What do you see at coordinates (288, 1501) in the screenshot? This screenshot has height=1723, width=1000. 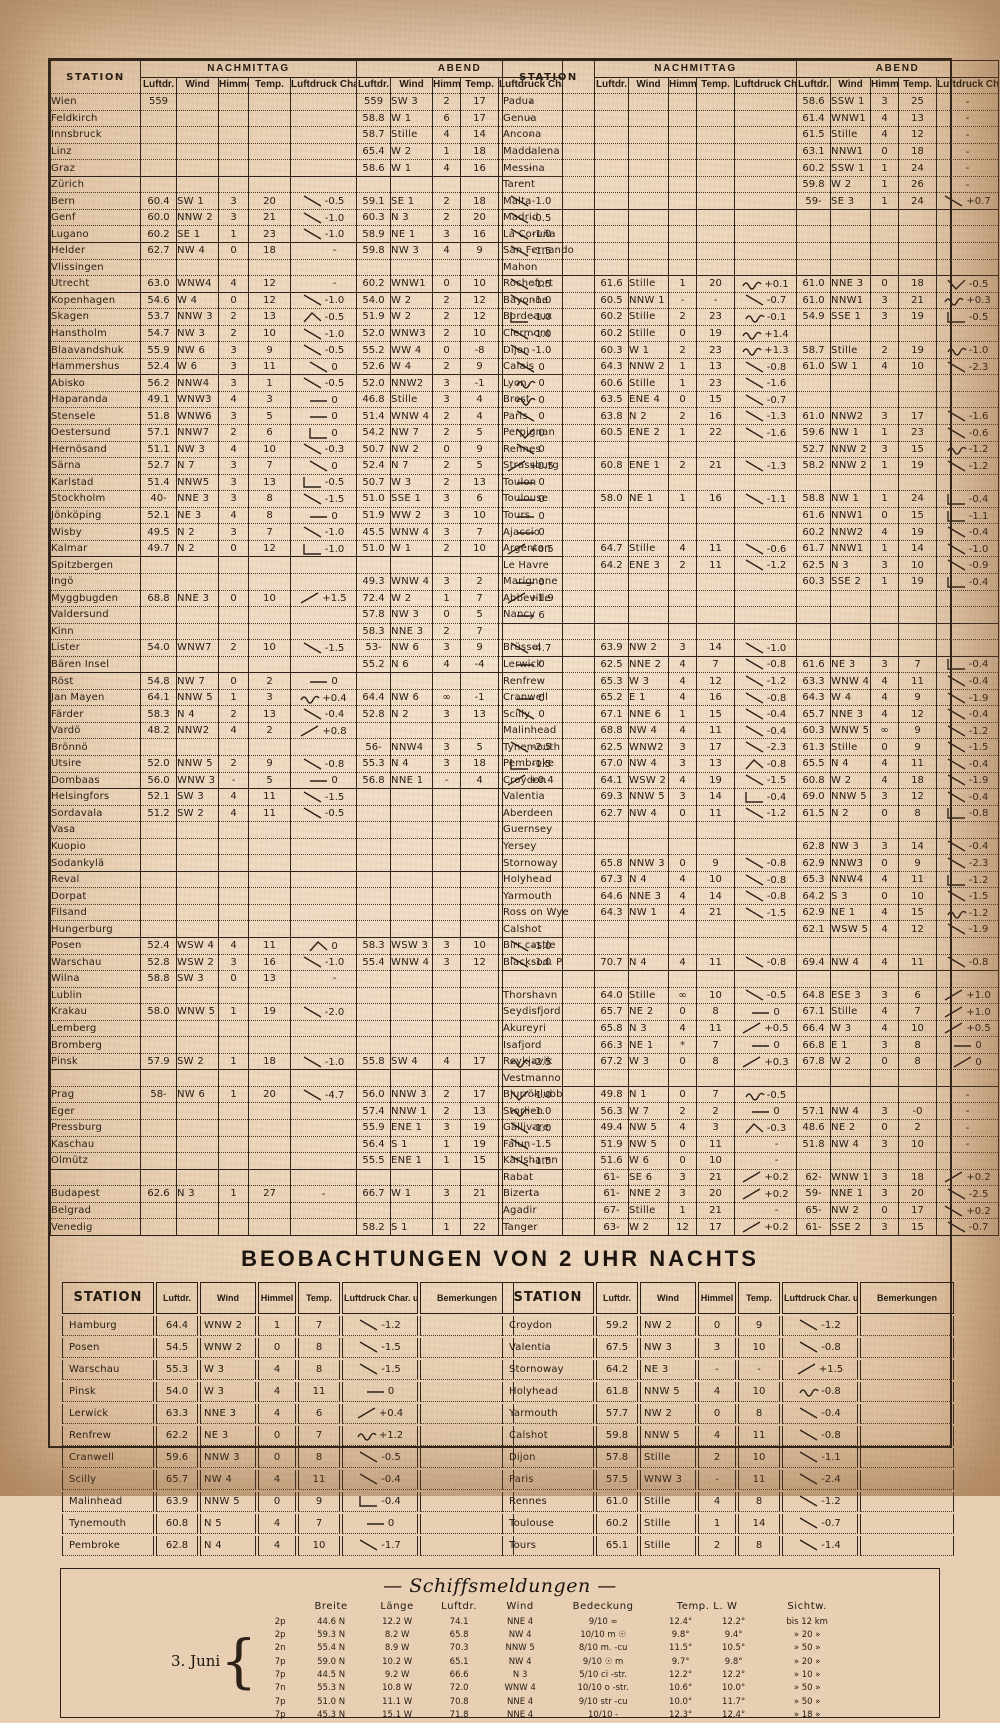 I see `table-row: Malinhead 63.9 NNW 5 0 9 -0.4` at bounding box center [288, 1501].